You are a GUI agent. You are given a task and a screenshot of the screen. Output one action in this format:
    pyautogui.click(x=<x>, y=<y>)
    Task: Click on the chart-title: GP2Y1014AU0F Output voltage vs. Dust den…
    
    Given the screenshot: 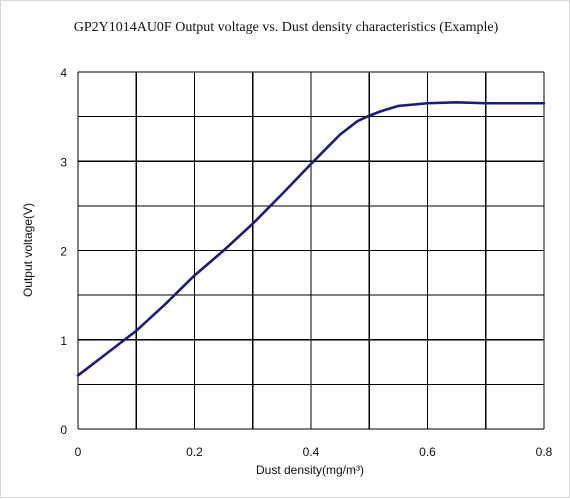 What is the action you would take?
    pyautogui.click(x=286, y=27)
    